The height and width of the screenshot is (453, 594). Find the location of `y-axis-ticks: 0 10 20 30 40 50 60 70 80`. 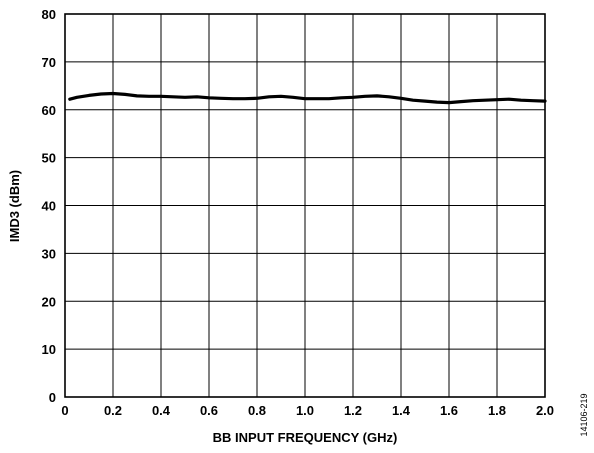

y-axis-ticks: 0 10 20 30 40 50 60 70 80 is located at coordinates (49, 206).